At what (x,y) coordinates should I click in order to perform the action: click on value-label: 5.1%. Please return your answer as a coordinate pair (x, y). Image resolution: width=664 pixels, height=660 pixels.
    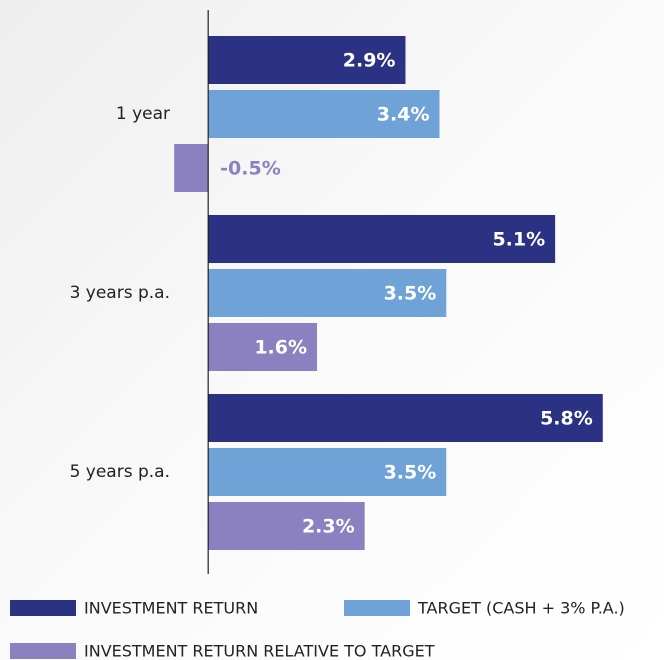
    Looking at the image, I should click on (518, 240).